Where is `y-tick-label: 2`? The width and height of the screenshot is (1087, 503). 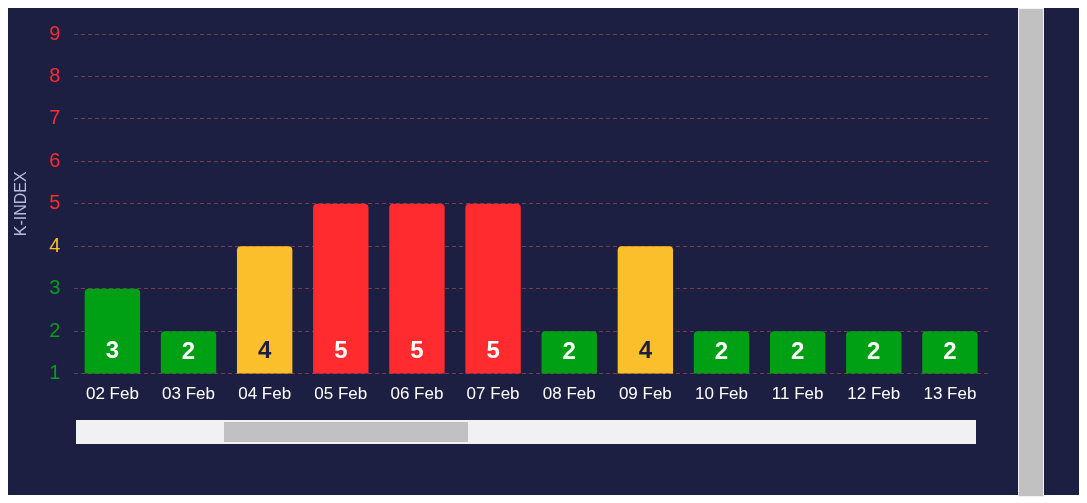 y-tick-label: 2 is located at coordinates (55, 329).